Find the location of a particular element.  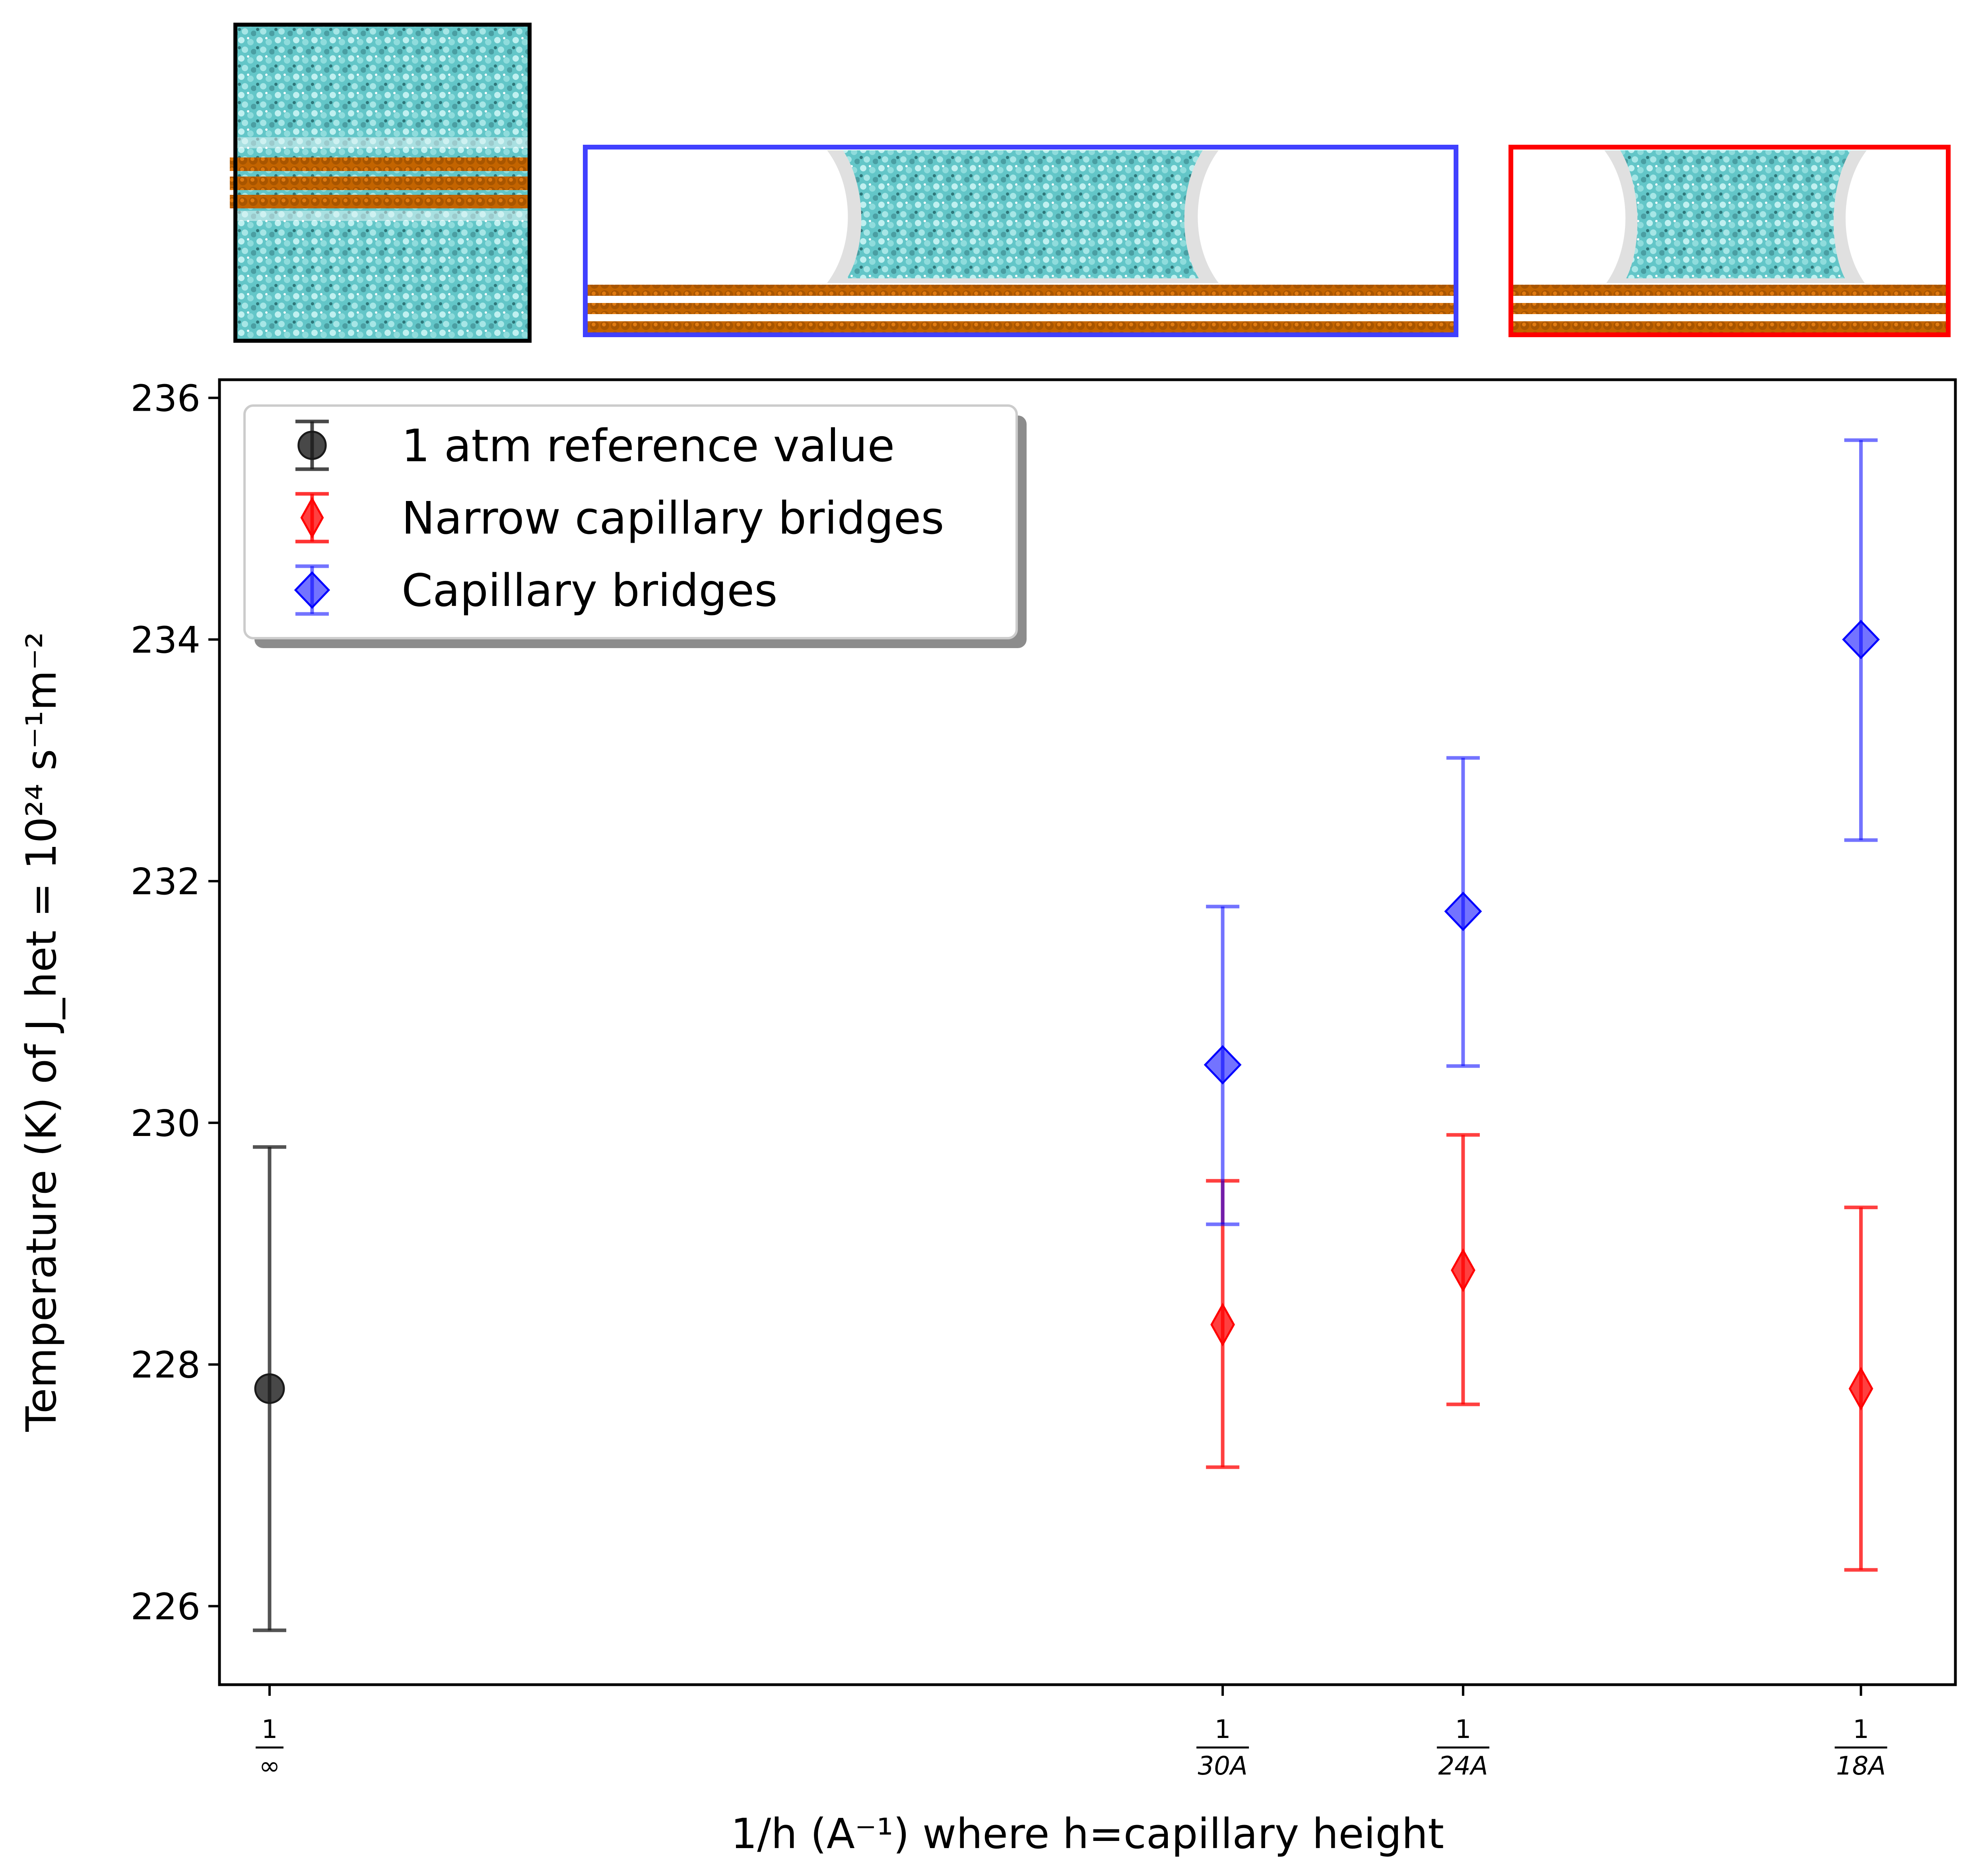

x-axis-label: 1/h (A⁻¹) where h=capillary height is located at coordinates (1087, 1834).